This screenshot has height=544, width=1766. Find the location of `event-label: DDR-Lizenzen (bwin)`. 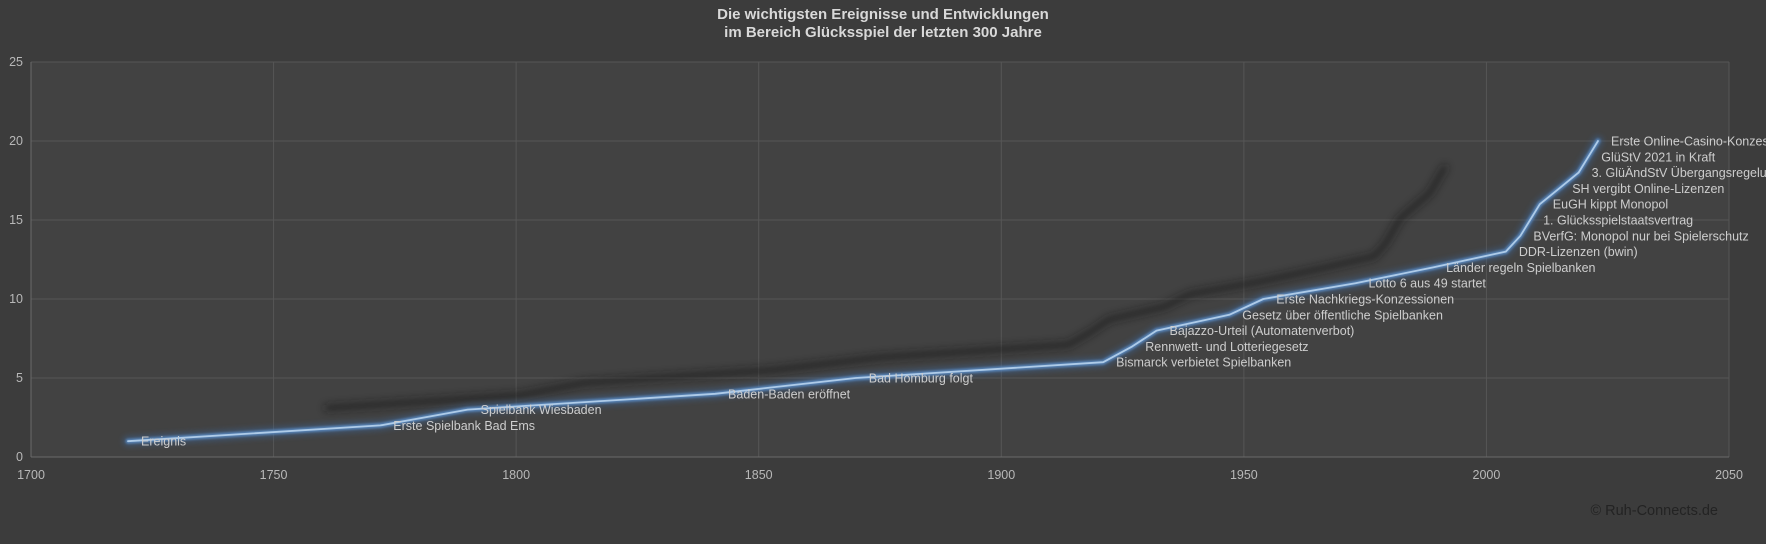

event-label: DDR-Lizenzen (bwin) is located at coordinates (1578, 252).